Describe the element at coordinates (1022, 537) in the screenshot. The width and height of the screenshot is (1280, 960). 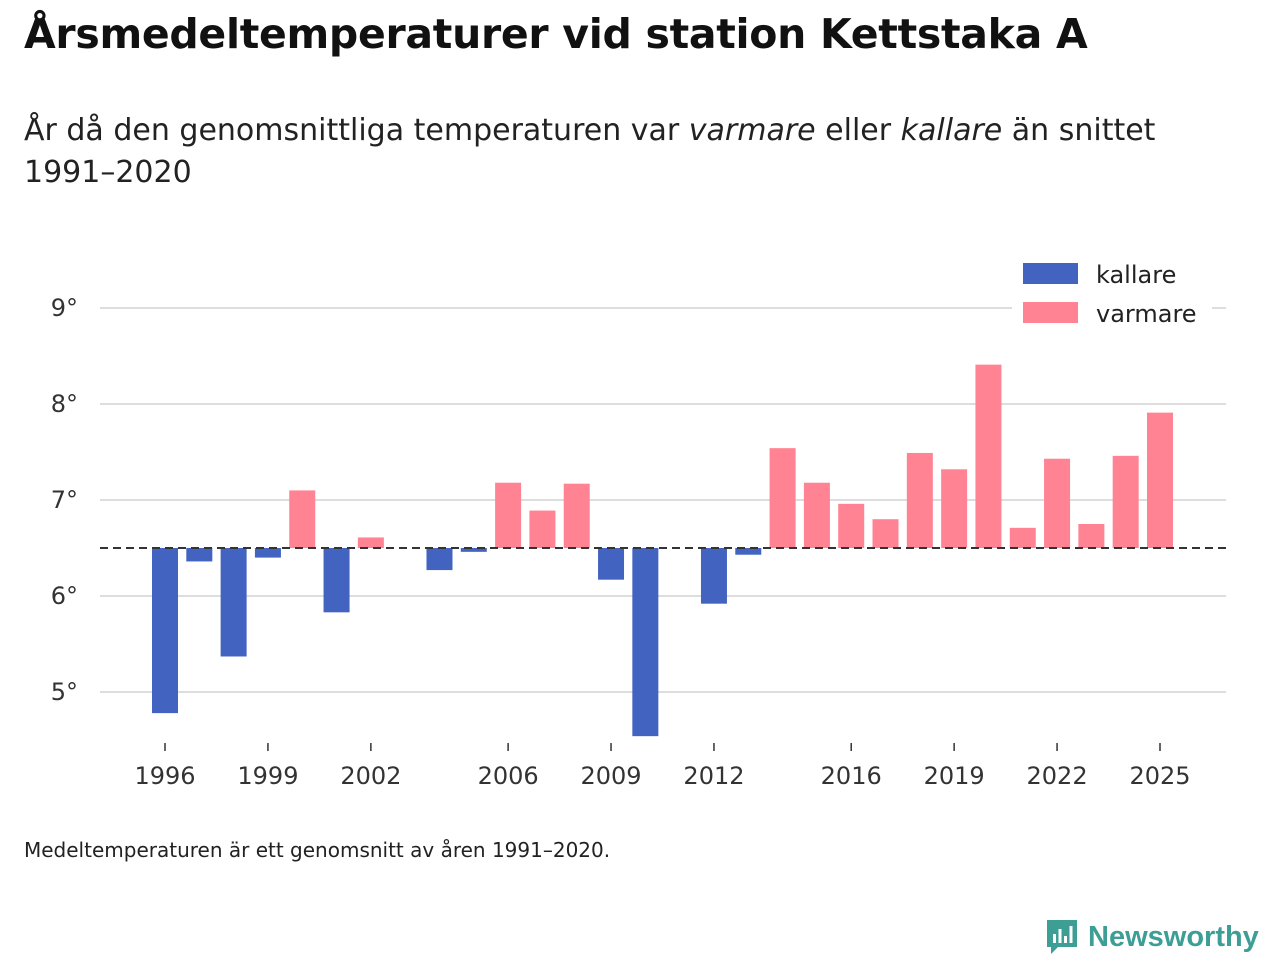
I see `bar-2021` at that location.